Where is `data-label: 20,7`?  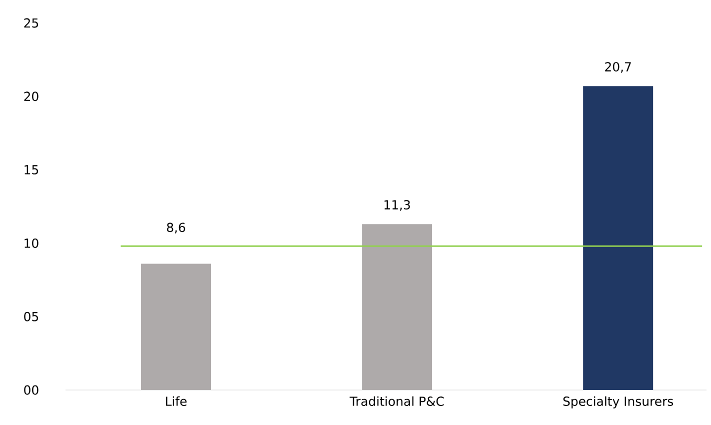 data-label: 20,7 is located at coordinates (618, 67).